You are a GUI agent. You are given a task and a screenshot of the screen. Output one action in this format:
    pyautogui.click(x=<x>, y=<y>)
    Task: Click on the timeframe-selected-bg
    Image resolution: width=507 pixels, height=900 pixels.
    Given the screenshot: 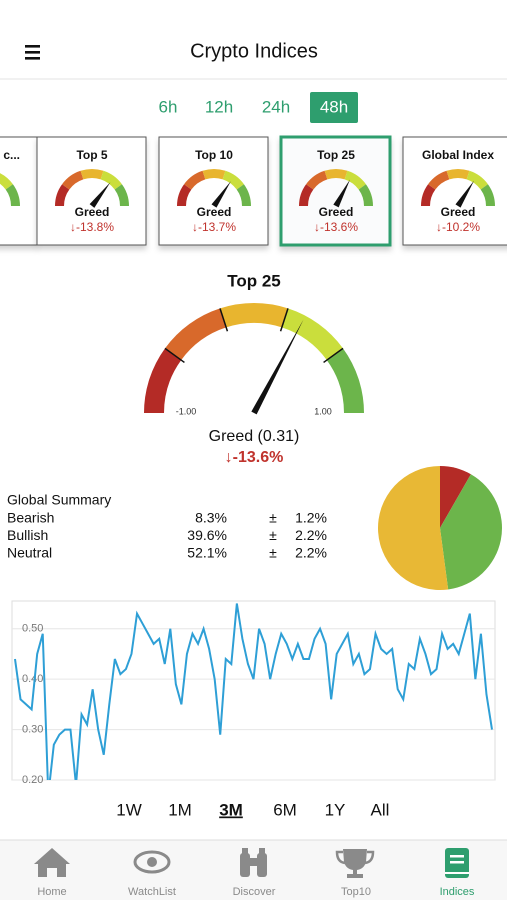 What is the action you would take?
    pyautogui.click(x=334, y=107)
    